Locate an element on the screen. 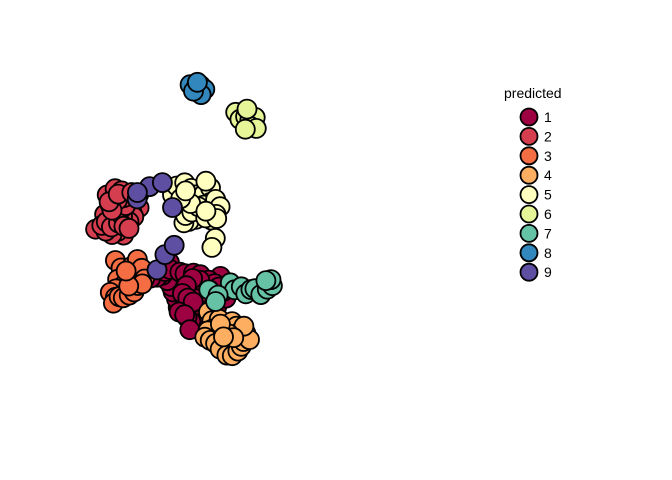 Image resolution: width=672 pixels, height=480 pixels. legend-item-9: 9 is located at coordinates (535, 272).